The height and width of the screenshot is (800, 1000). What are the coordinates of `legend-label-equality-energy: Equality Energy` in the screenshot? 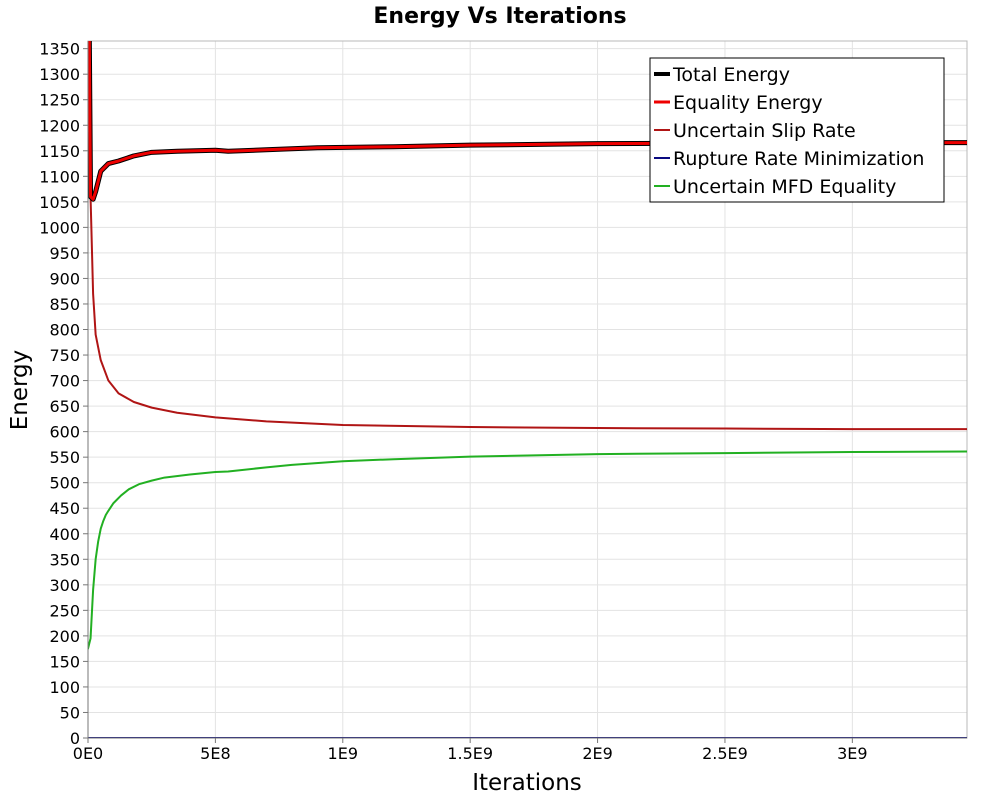 It's located at (748, 103).